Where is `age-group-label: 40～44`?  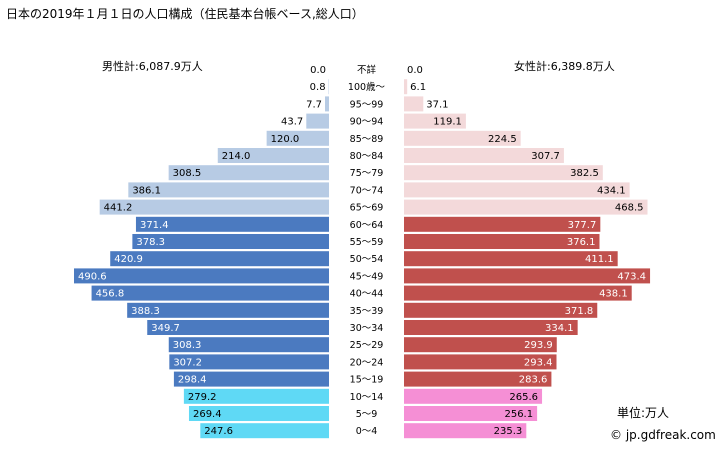 age-group-label: 40～44 is located at coordinates (367, 294).